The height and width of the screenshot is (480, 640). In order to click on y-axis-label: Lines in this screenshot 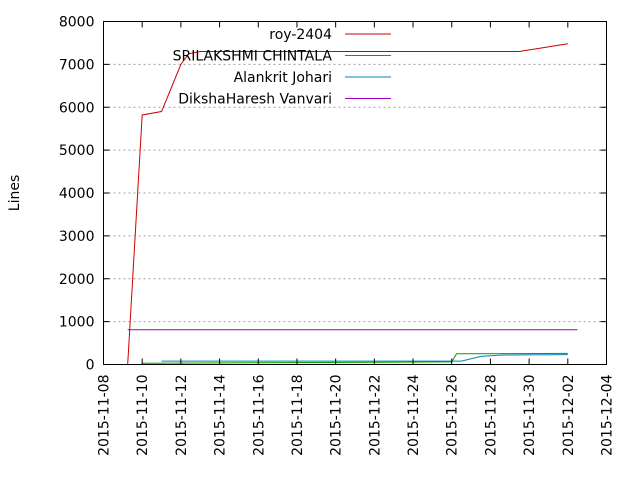, I will do `click(15, 193)`.